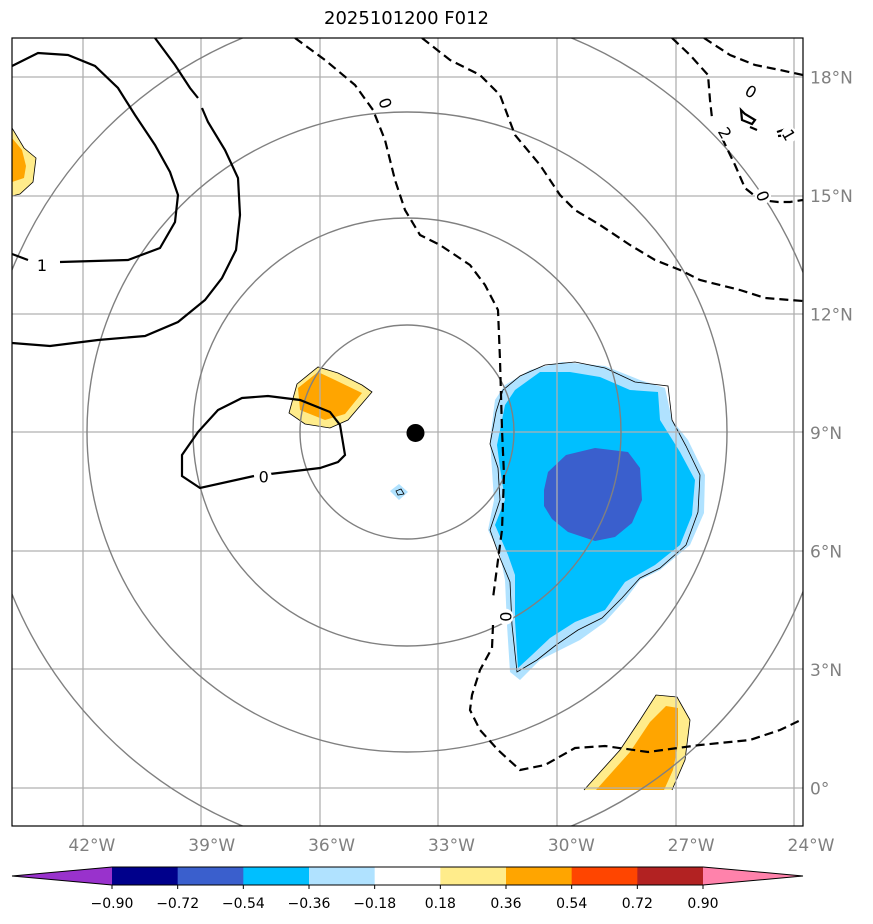 The width and height of the screenshot is (873, 924). Describe the element at coordinates (702, 904) in the screenshot. I see `colorbar-tick-label: 0.90` at that location.